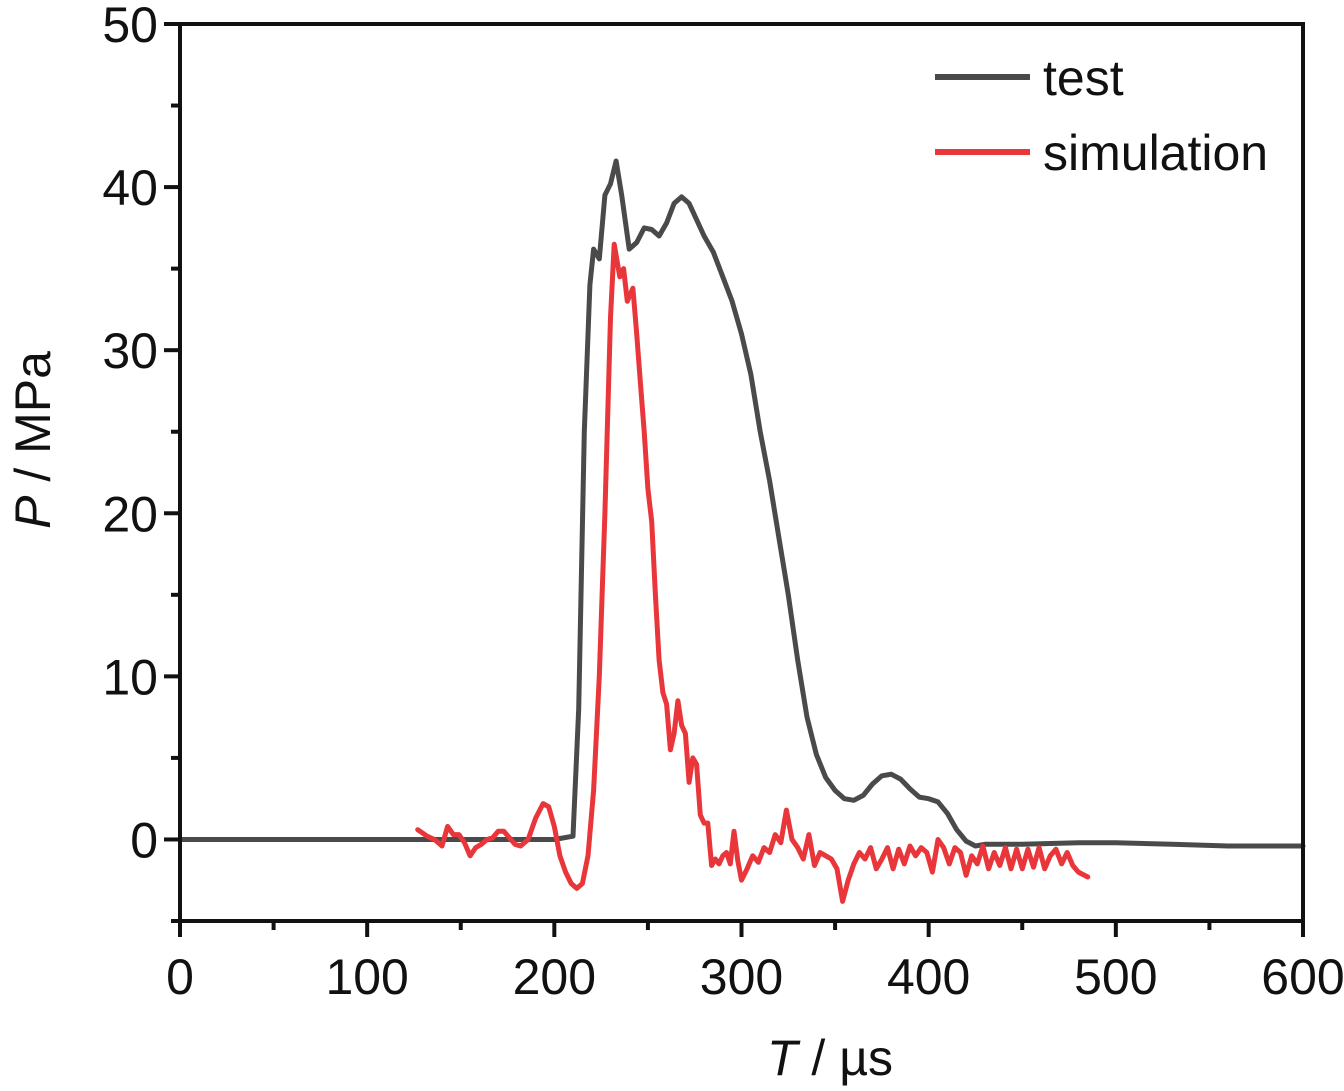 The height and width of the screenshot is (1091, 1344). I want to click on y-tick-label: 40, so click(130, 188).